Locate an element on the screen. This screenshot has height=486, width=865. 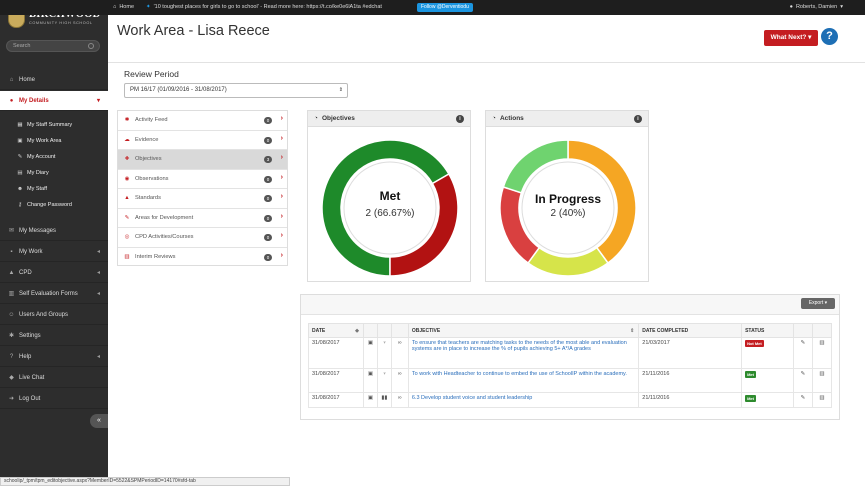
sort-icon: ⇕ is located at coordinates (632, 331).